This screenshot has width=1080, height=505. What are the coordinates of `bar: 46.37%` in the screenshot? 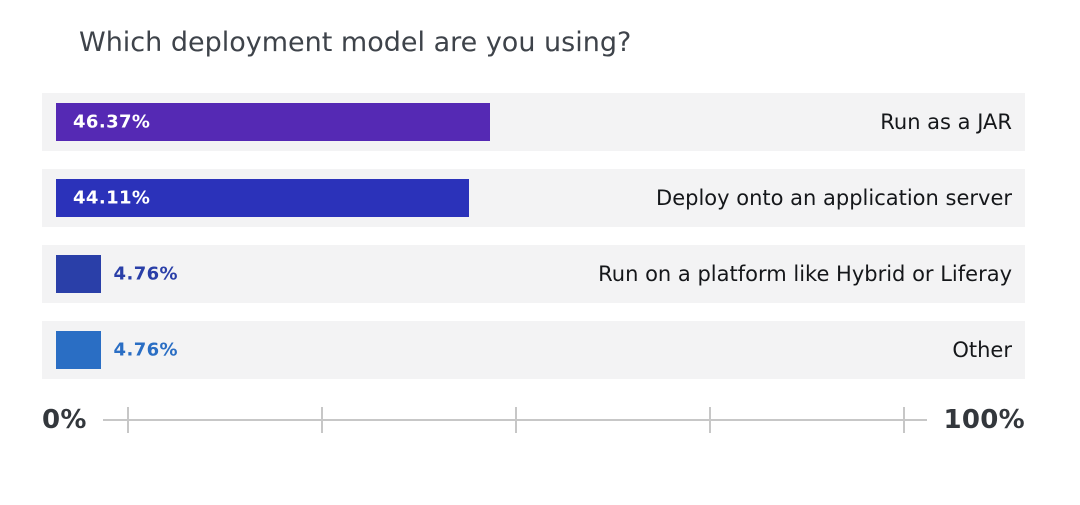 It's located at (273, 122).